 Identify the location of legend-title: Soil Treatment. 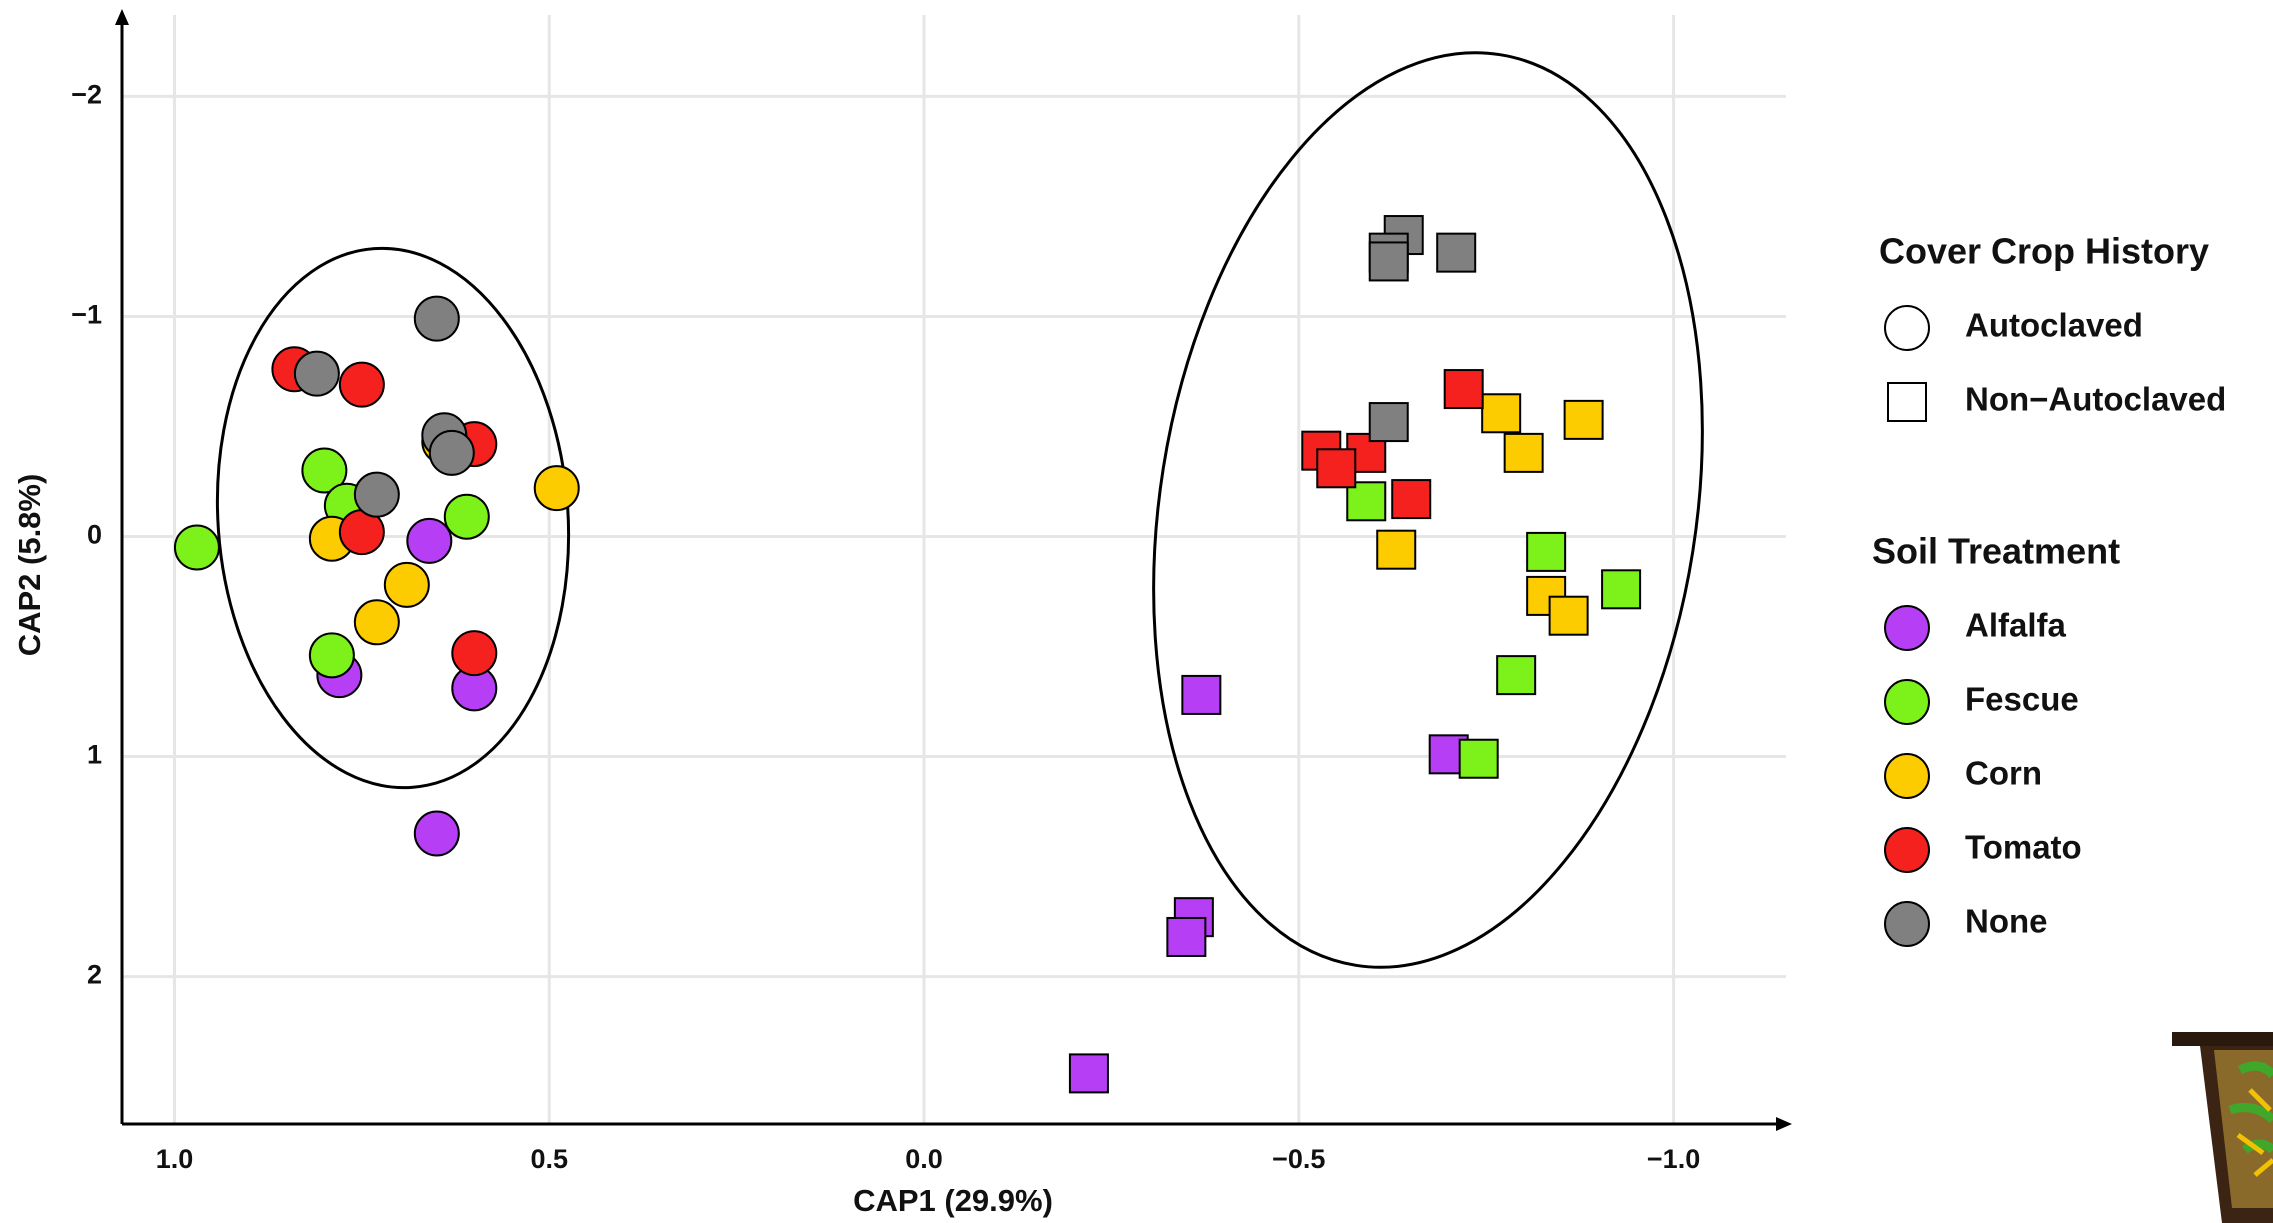
(1996, 551).